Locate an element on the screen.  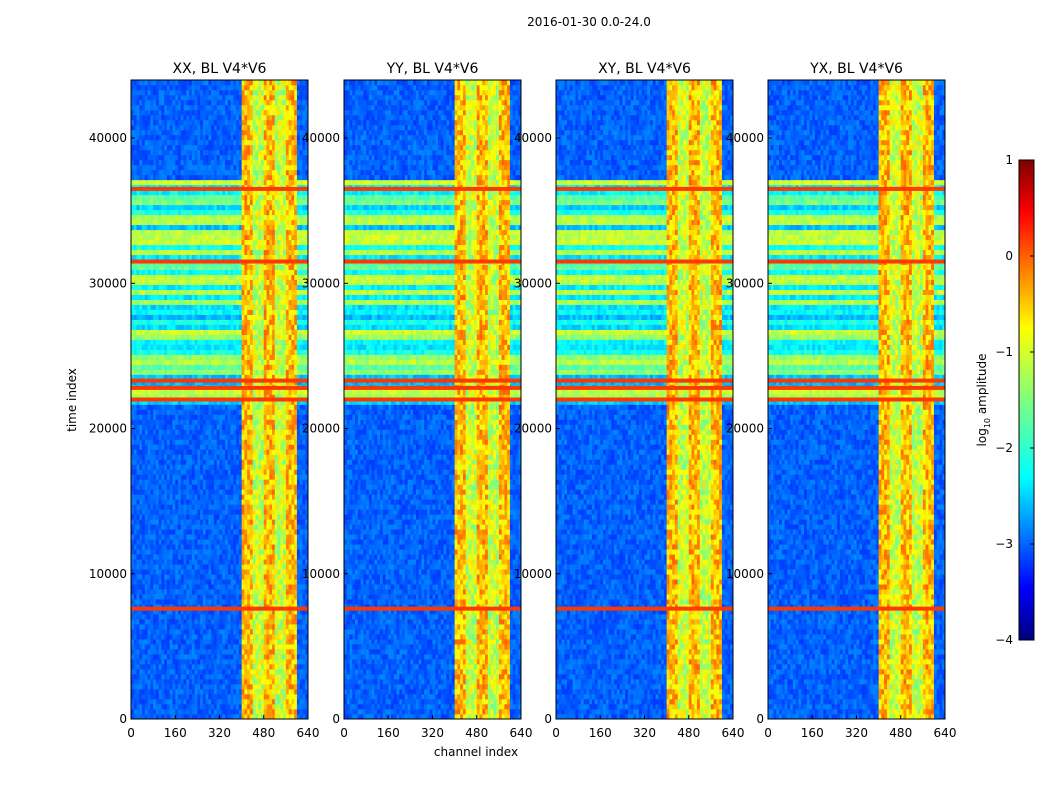
suptitle: 2016-01-30 0.0-24.0 is located at coordinates (589, 22).